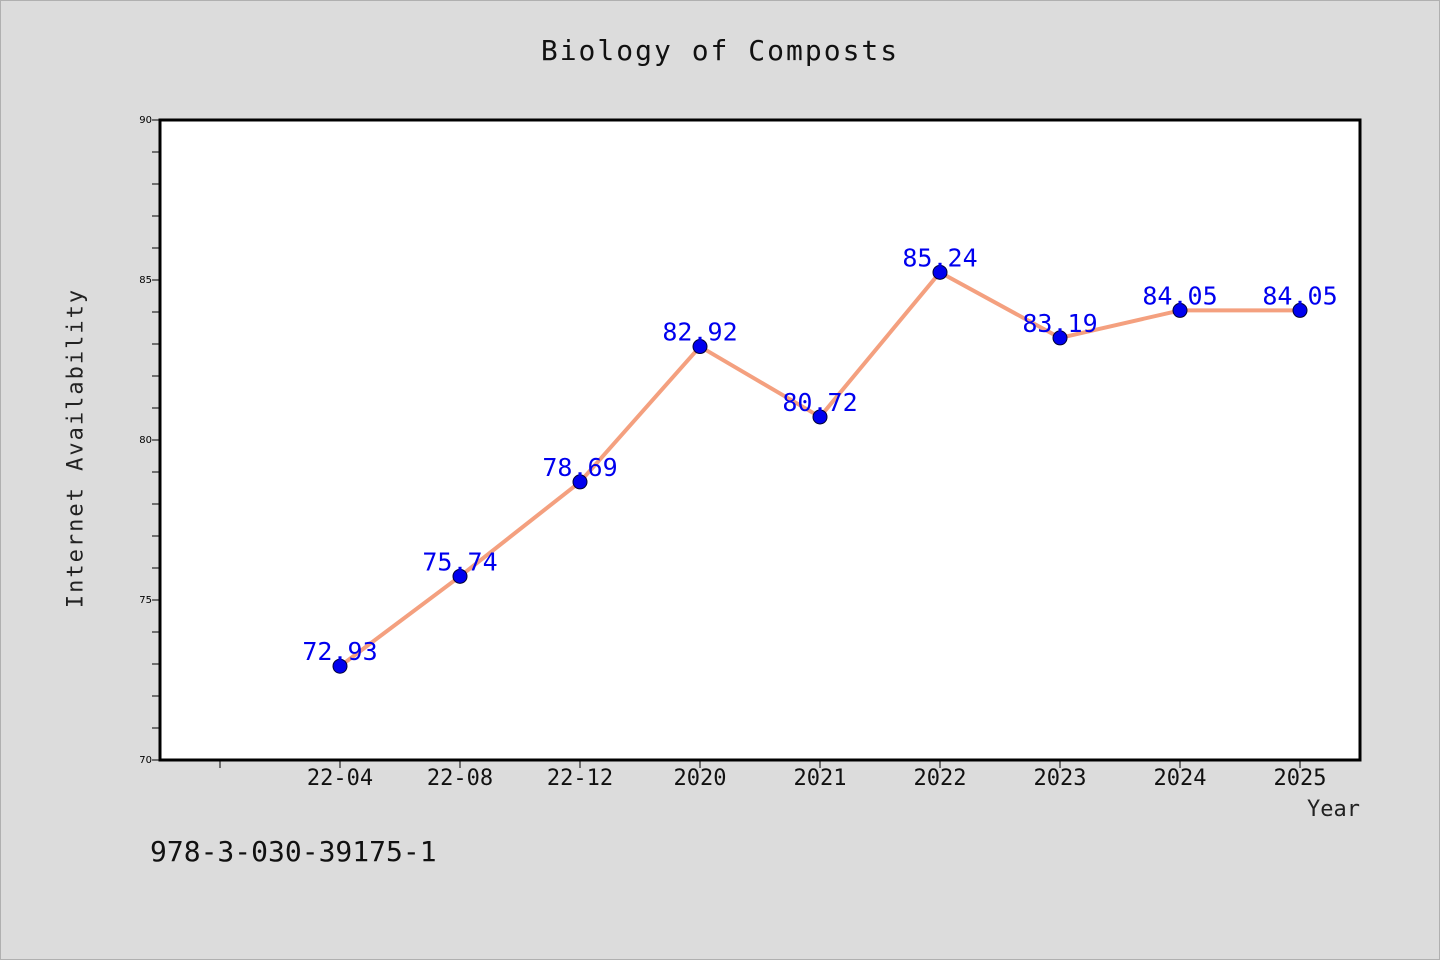  I want to click on x-tick-label: 2024, so click(1180, 778).